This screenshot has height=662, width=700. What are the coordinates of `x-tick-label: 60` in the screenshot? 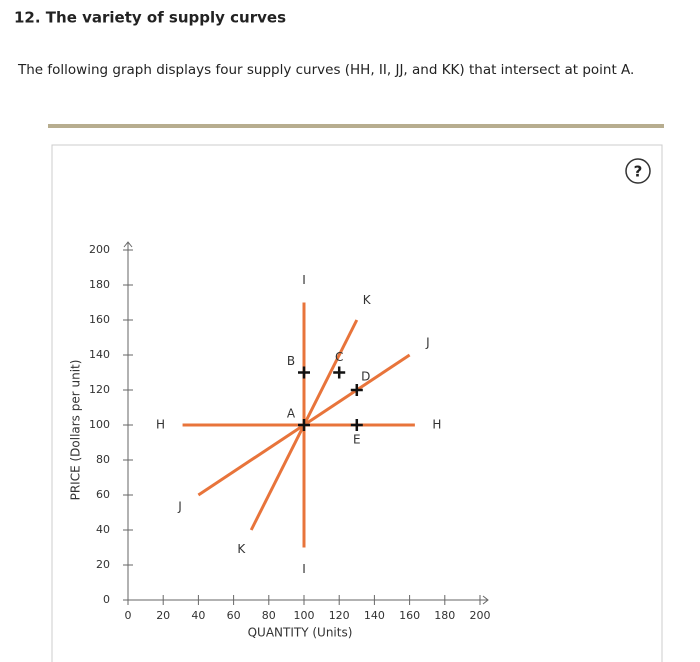 It's located at (234, 615).